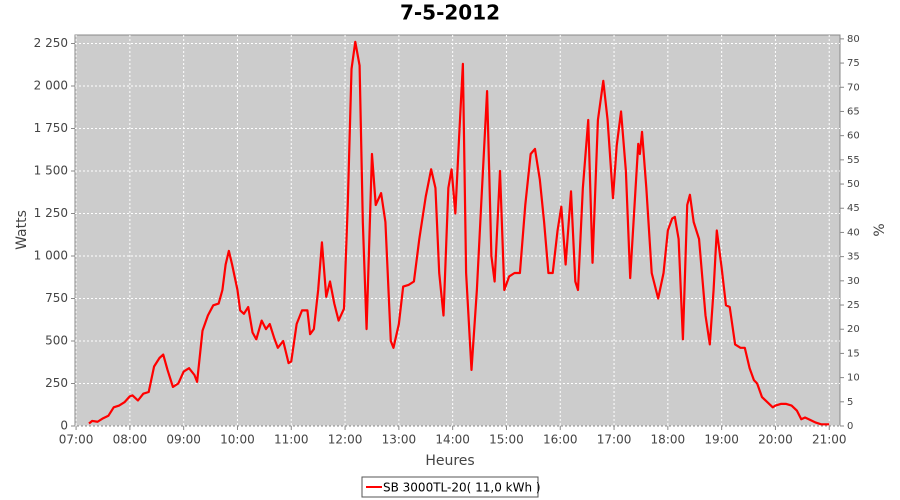 This screenshot has width=900, height=500. What do you see at coordinates (853, 160) in the screenshot?
I see `y2-tick-label: 55` at bounding box center [853, 160].